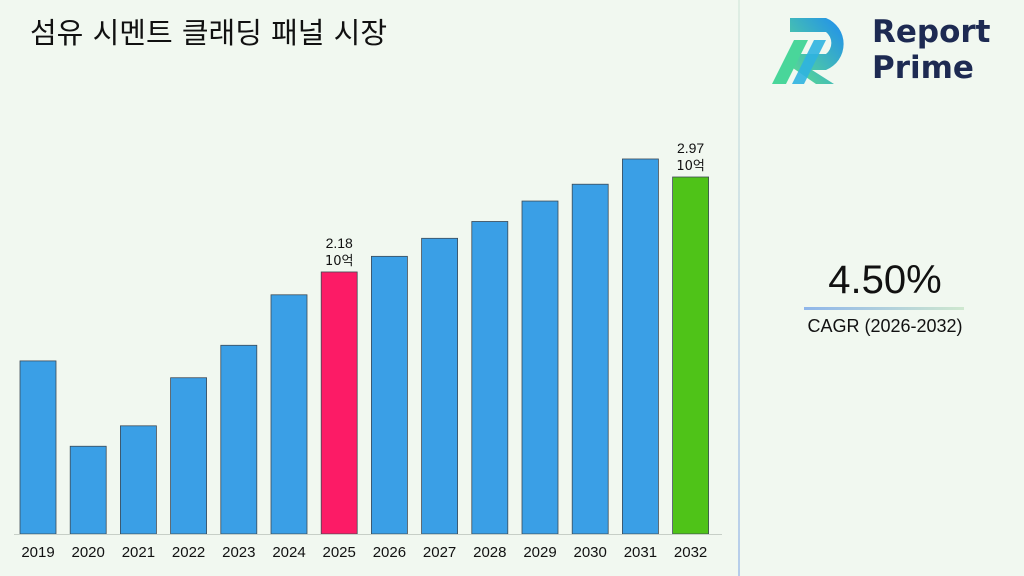 Image resolution: width=1024 pixels, height=576 pixels. Describe the element at coordinates (885, 326) in the screenshot. I see `cagr-label: CAGR (2026-2032)` at that location.